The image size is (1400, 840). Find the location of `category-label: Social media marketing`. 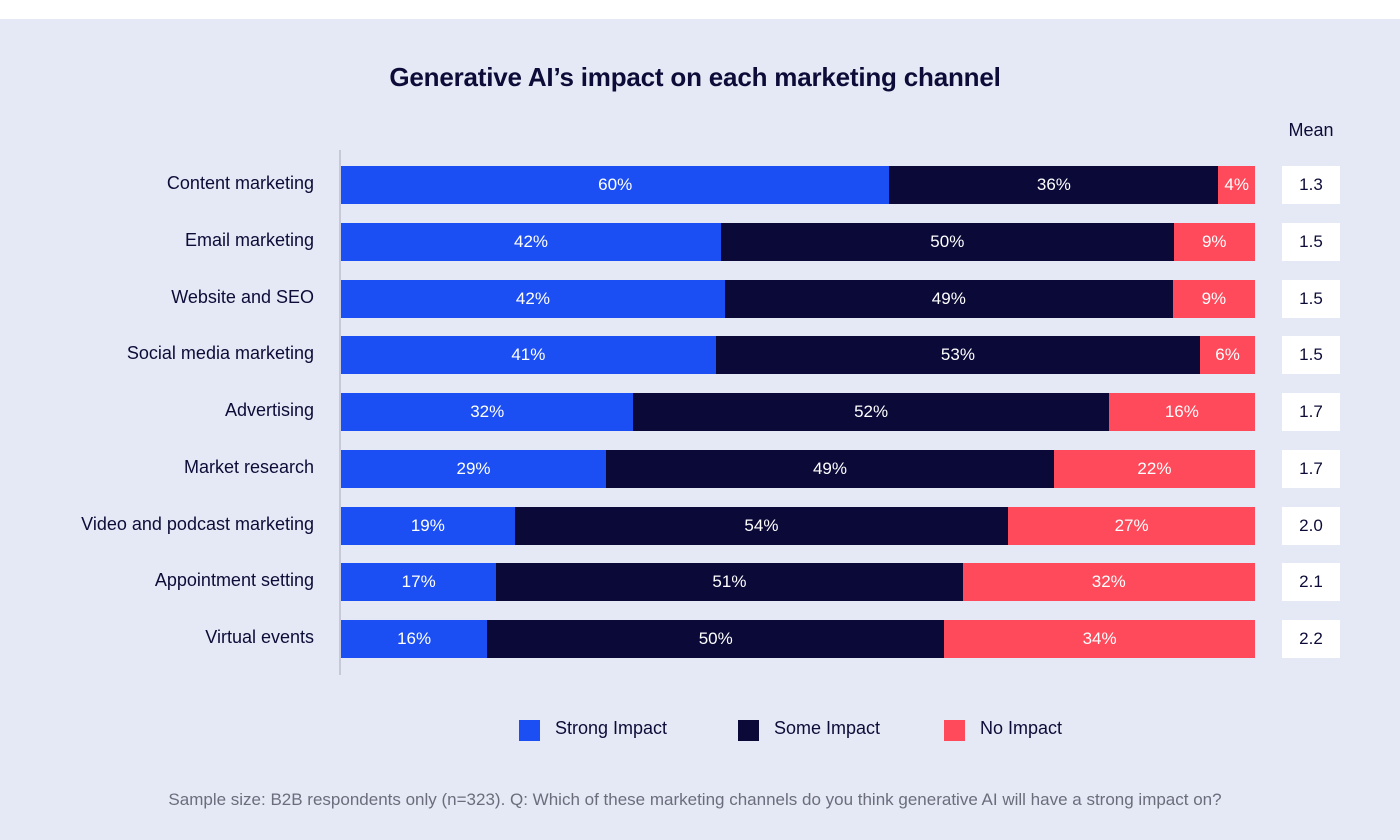

category-label: Social media marketing is located at coordinates (220, 353).